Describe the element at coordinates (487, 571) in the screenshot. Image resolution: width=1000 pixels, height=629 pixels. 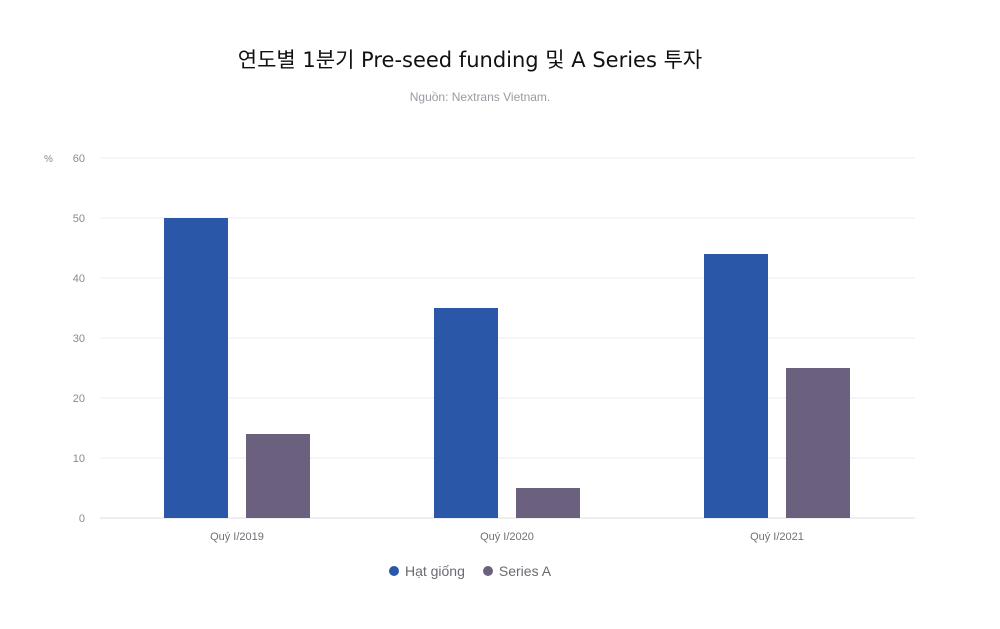
I see `legend-swatch-series-a` at that location.